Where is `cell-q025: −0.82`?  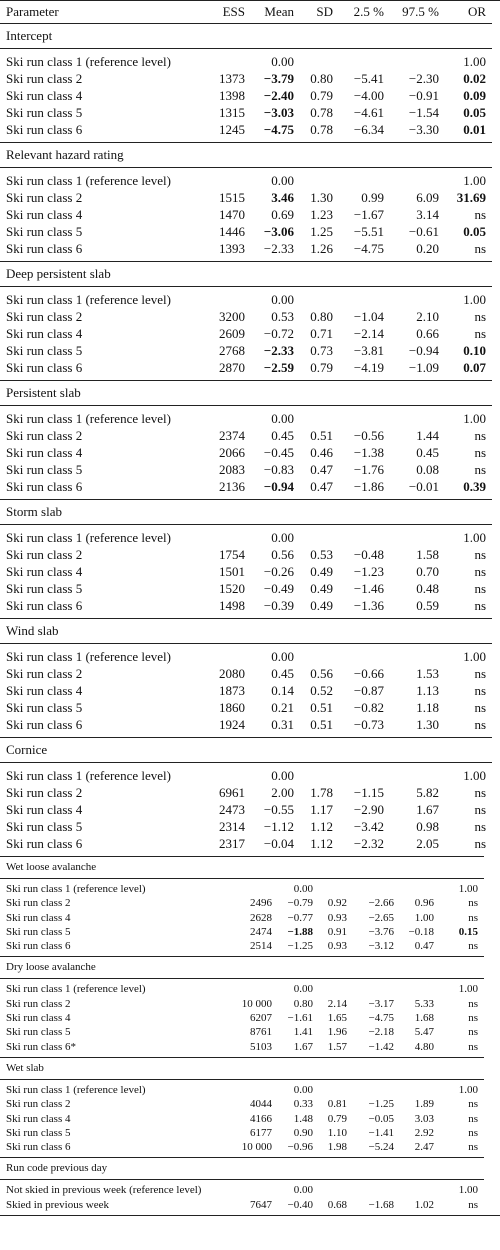 cell-q025: −0.82 is located at coordinates (368, 707).